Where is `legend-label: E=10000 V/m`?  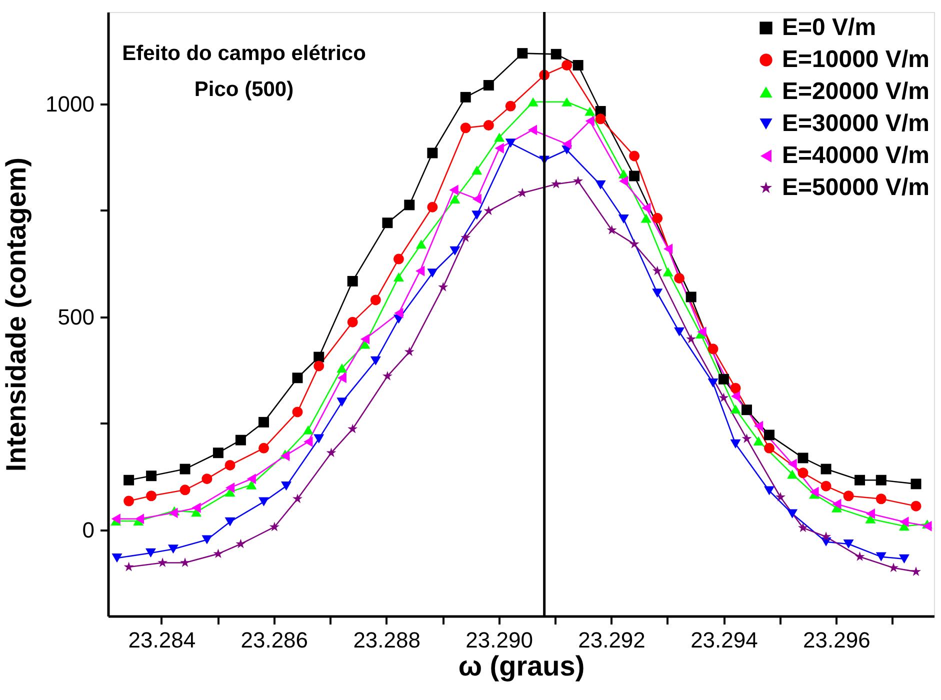
legend-label: E=10000 V/m is located at coordinates (856, 59).